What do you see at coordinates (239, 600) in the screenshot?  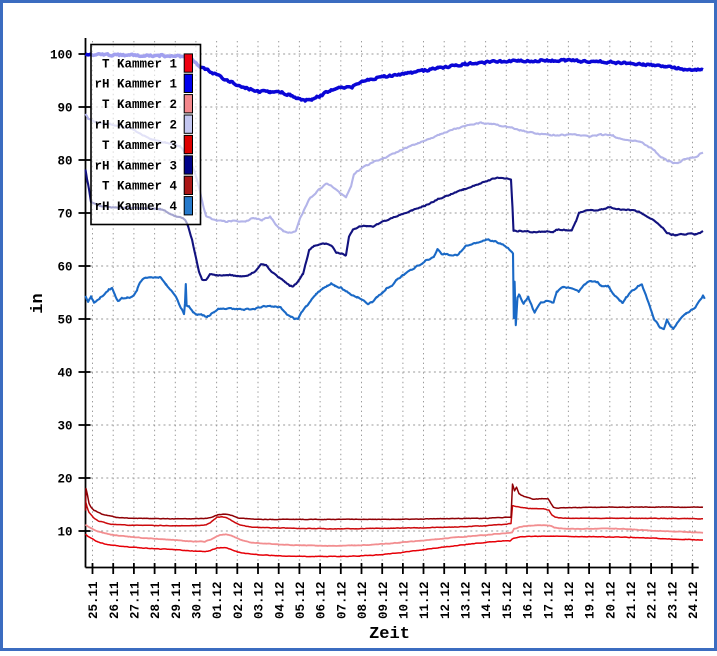 I see `svg-text: 02.12` at bounding box center [239, 600].